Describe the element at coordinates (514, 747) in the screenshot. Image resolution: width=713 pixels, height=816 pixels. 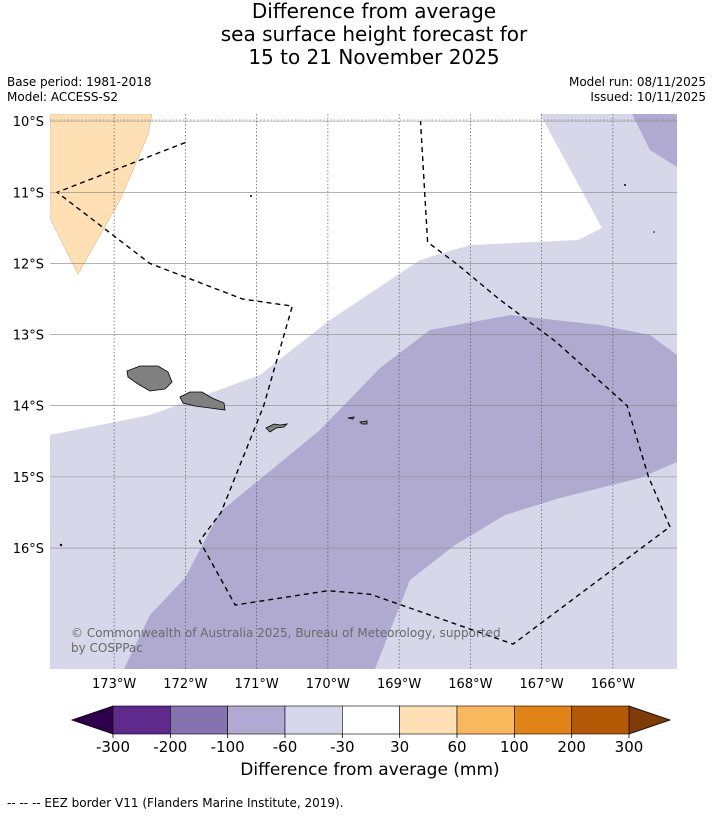
I see `colorbar-tick-label: 100` at that location.